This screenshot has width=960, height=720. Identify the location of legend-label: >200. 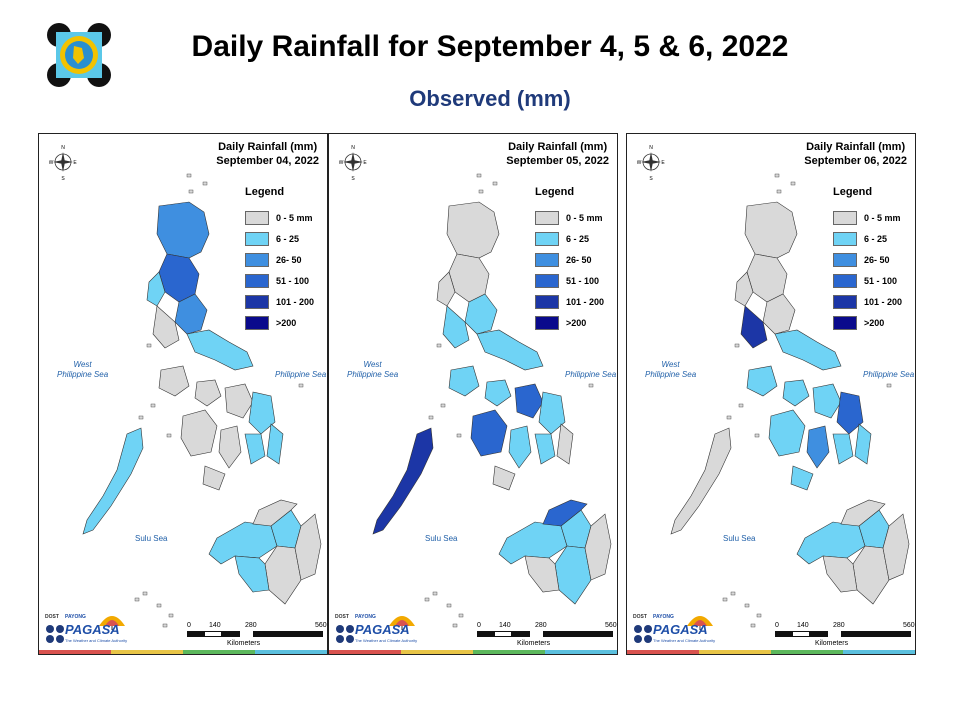
(576, 323).